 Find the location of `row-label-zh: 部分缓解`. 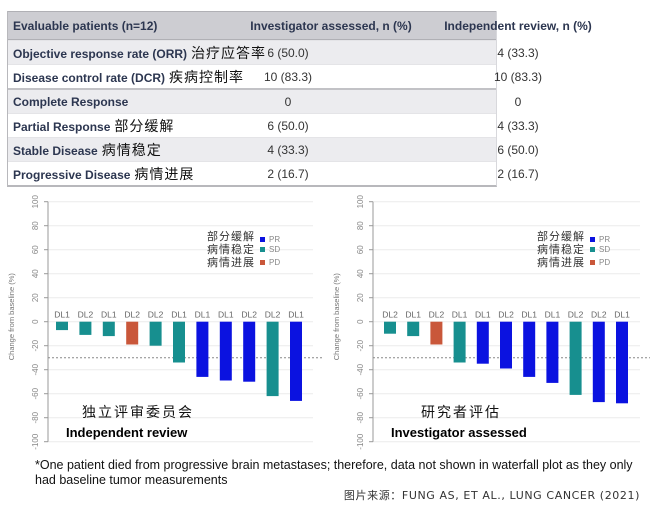

row-label-zh: 部分缓解 is located at coordinates (144, 126).